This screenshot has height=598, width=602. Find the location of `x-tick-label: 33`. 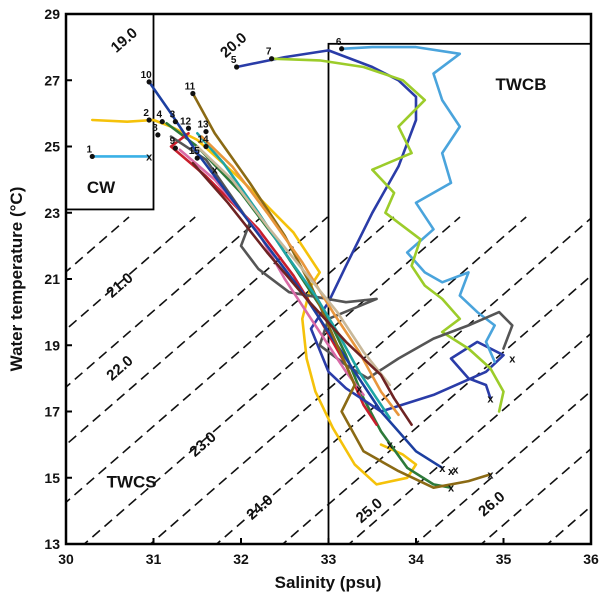

x-tick-label: 33 is located at coordinates (329, 559).